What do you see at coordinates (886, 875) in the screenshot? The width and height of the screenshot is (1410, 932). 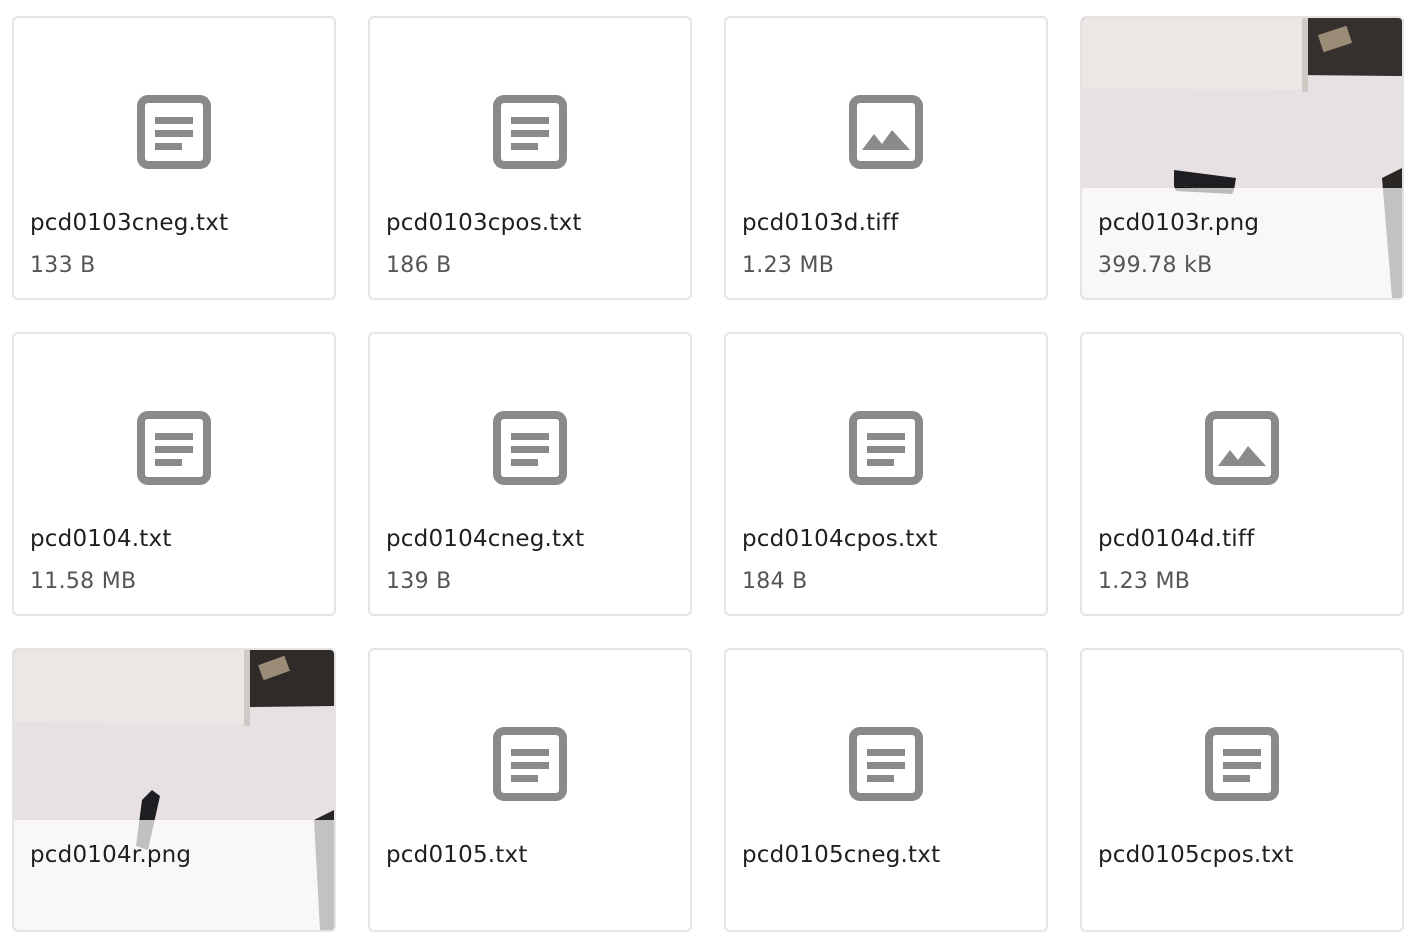 I see `file-info: pcd0105cneg.txt` at bounding box center [886, 875].